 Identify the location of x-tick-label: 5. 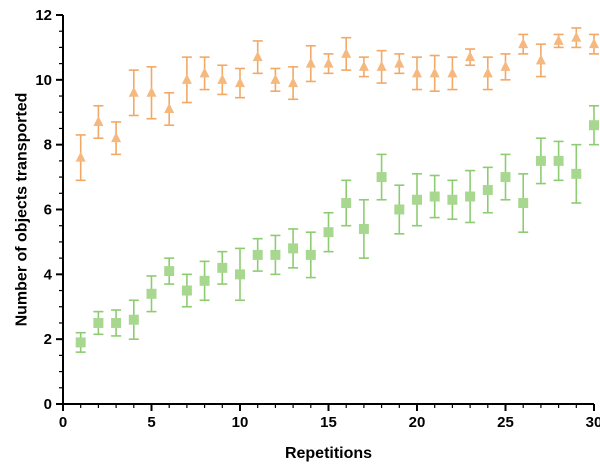
(151, 422).